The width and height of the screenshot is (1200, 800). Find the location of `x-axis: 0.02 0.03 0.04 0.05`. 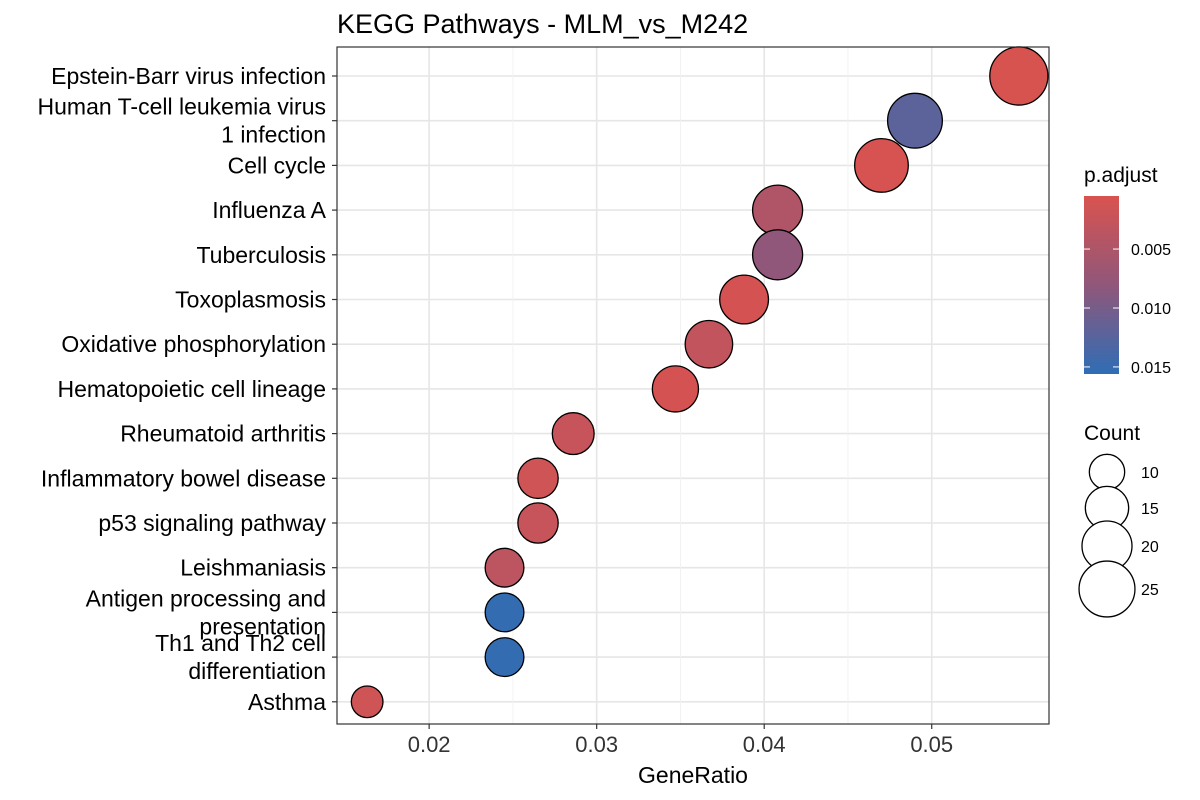

x-axis: 0.02 0.03 0.04 0.05 is located at coordinates (680, 740).